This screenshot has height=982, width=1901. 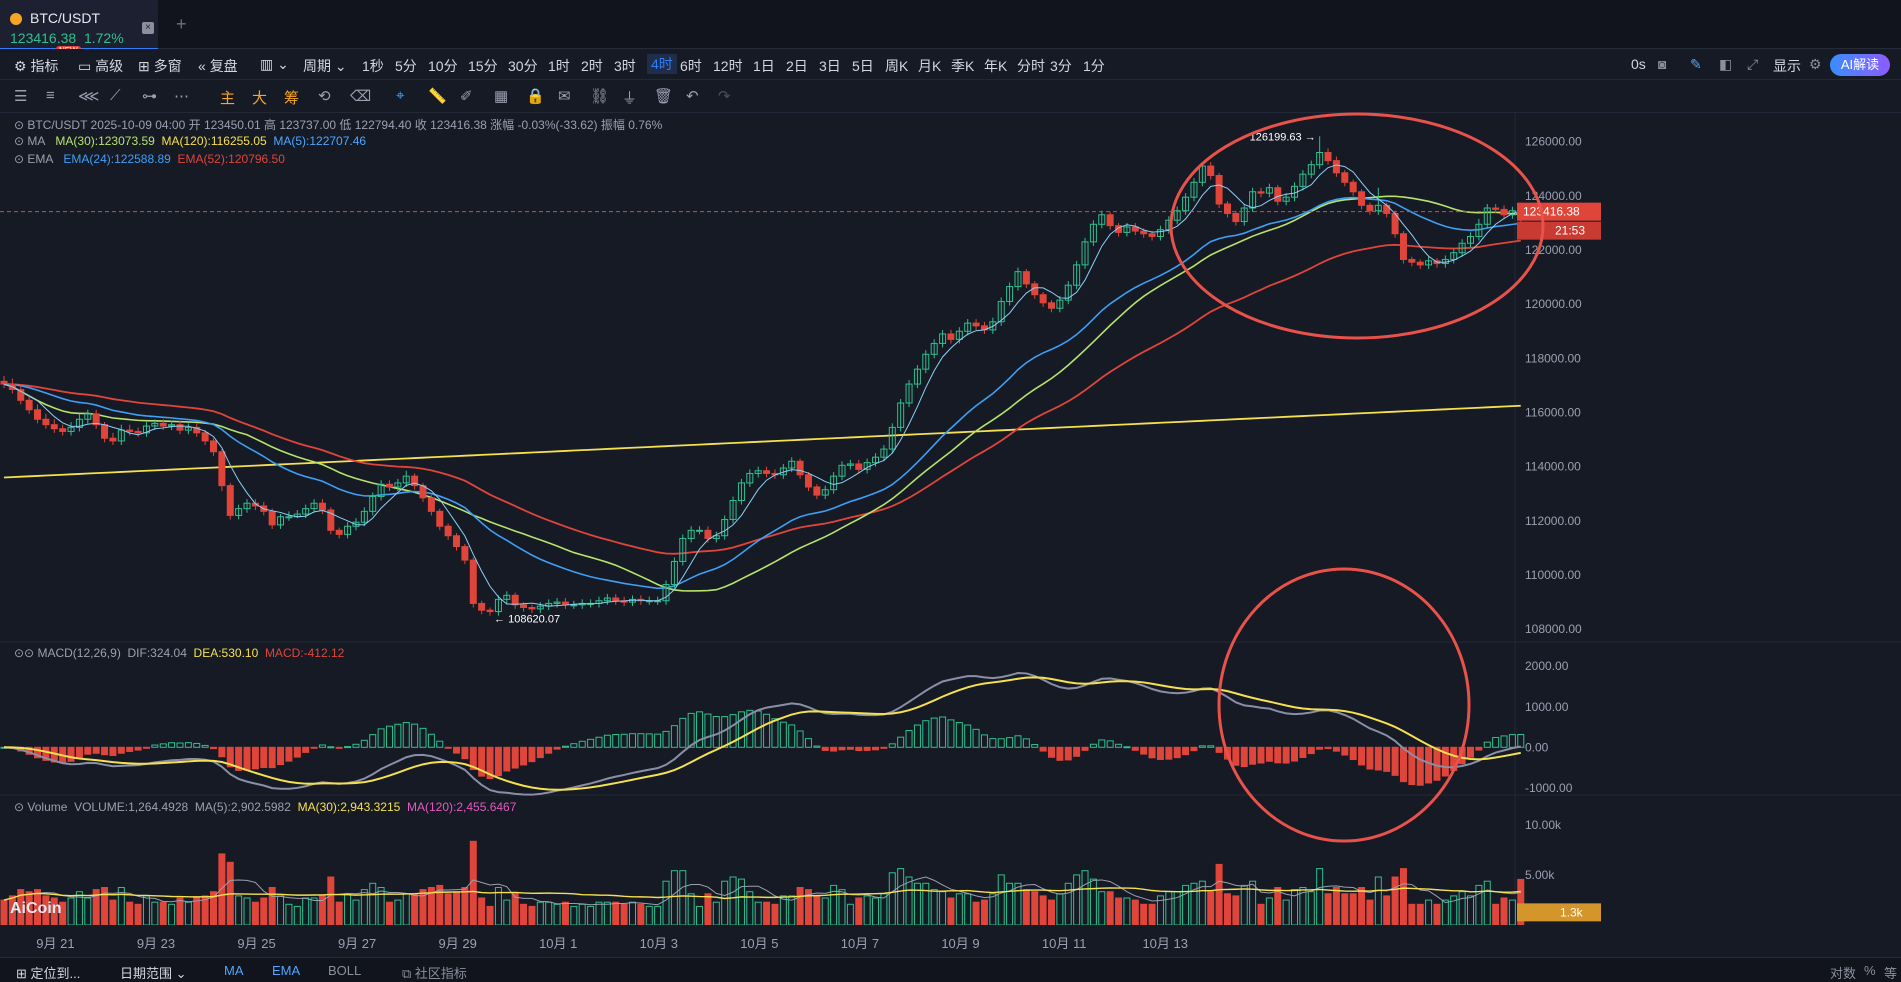 I want to click on chip-toggle: 筹, so click(x=292, y=98).